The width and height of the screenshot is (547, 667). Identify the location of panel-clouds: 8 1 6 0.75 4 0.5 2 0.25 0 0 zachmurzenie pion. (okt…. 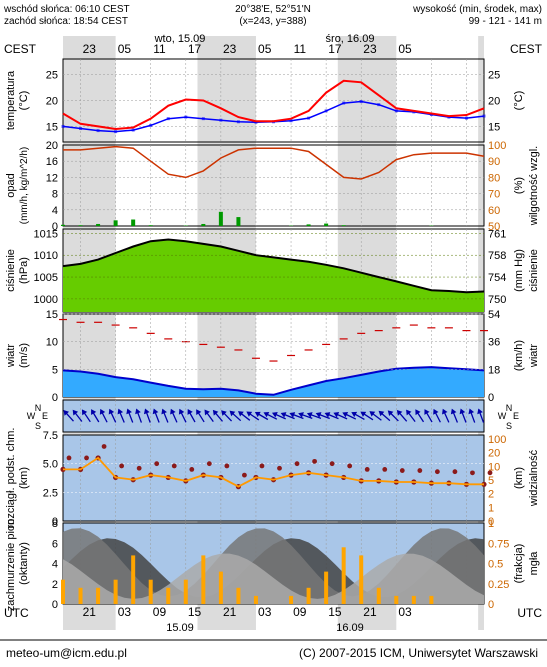
(272, 563).